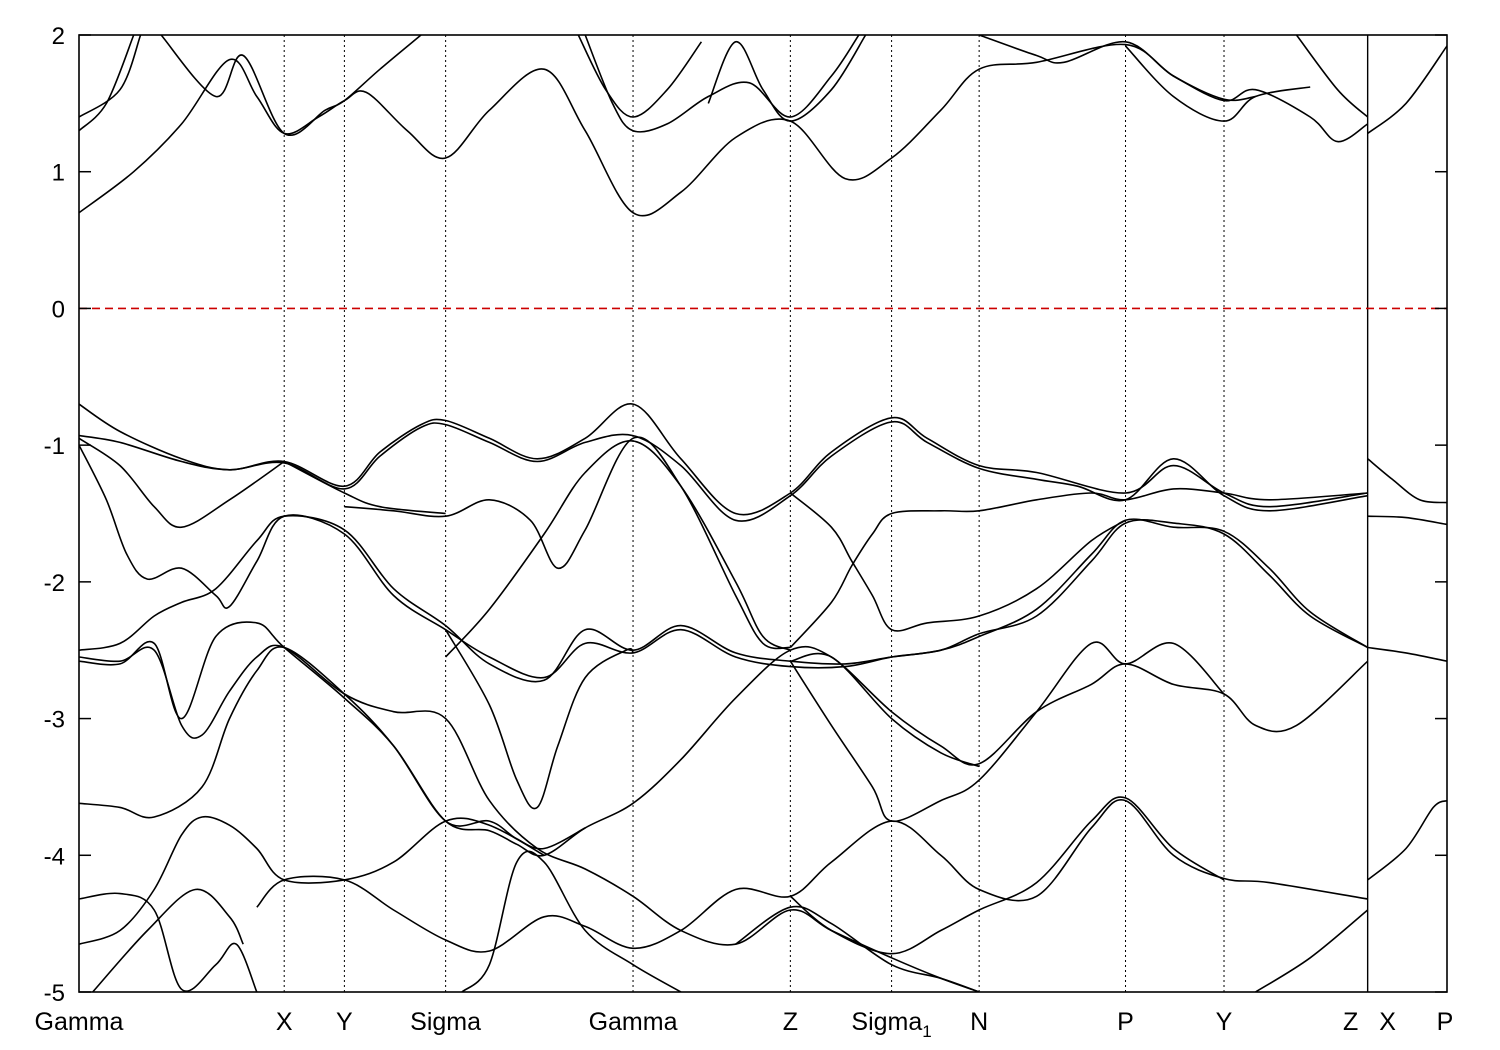 Image resolution: width=1500 pixels, height=1050 pixels. I want to click on y-tick-label: -3, so click(54, 720).